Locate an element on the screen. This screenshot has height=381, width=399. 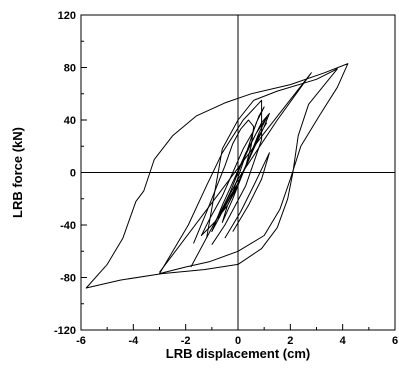
x-tick-label: -6 is located at coordinates (81, 341).